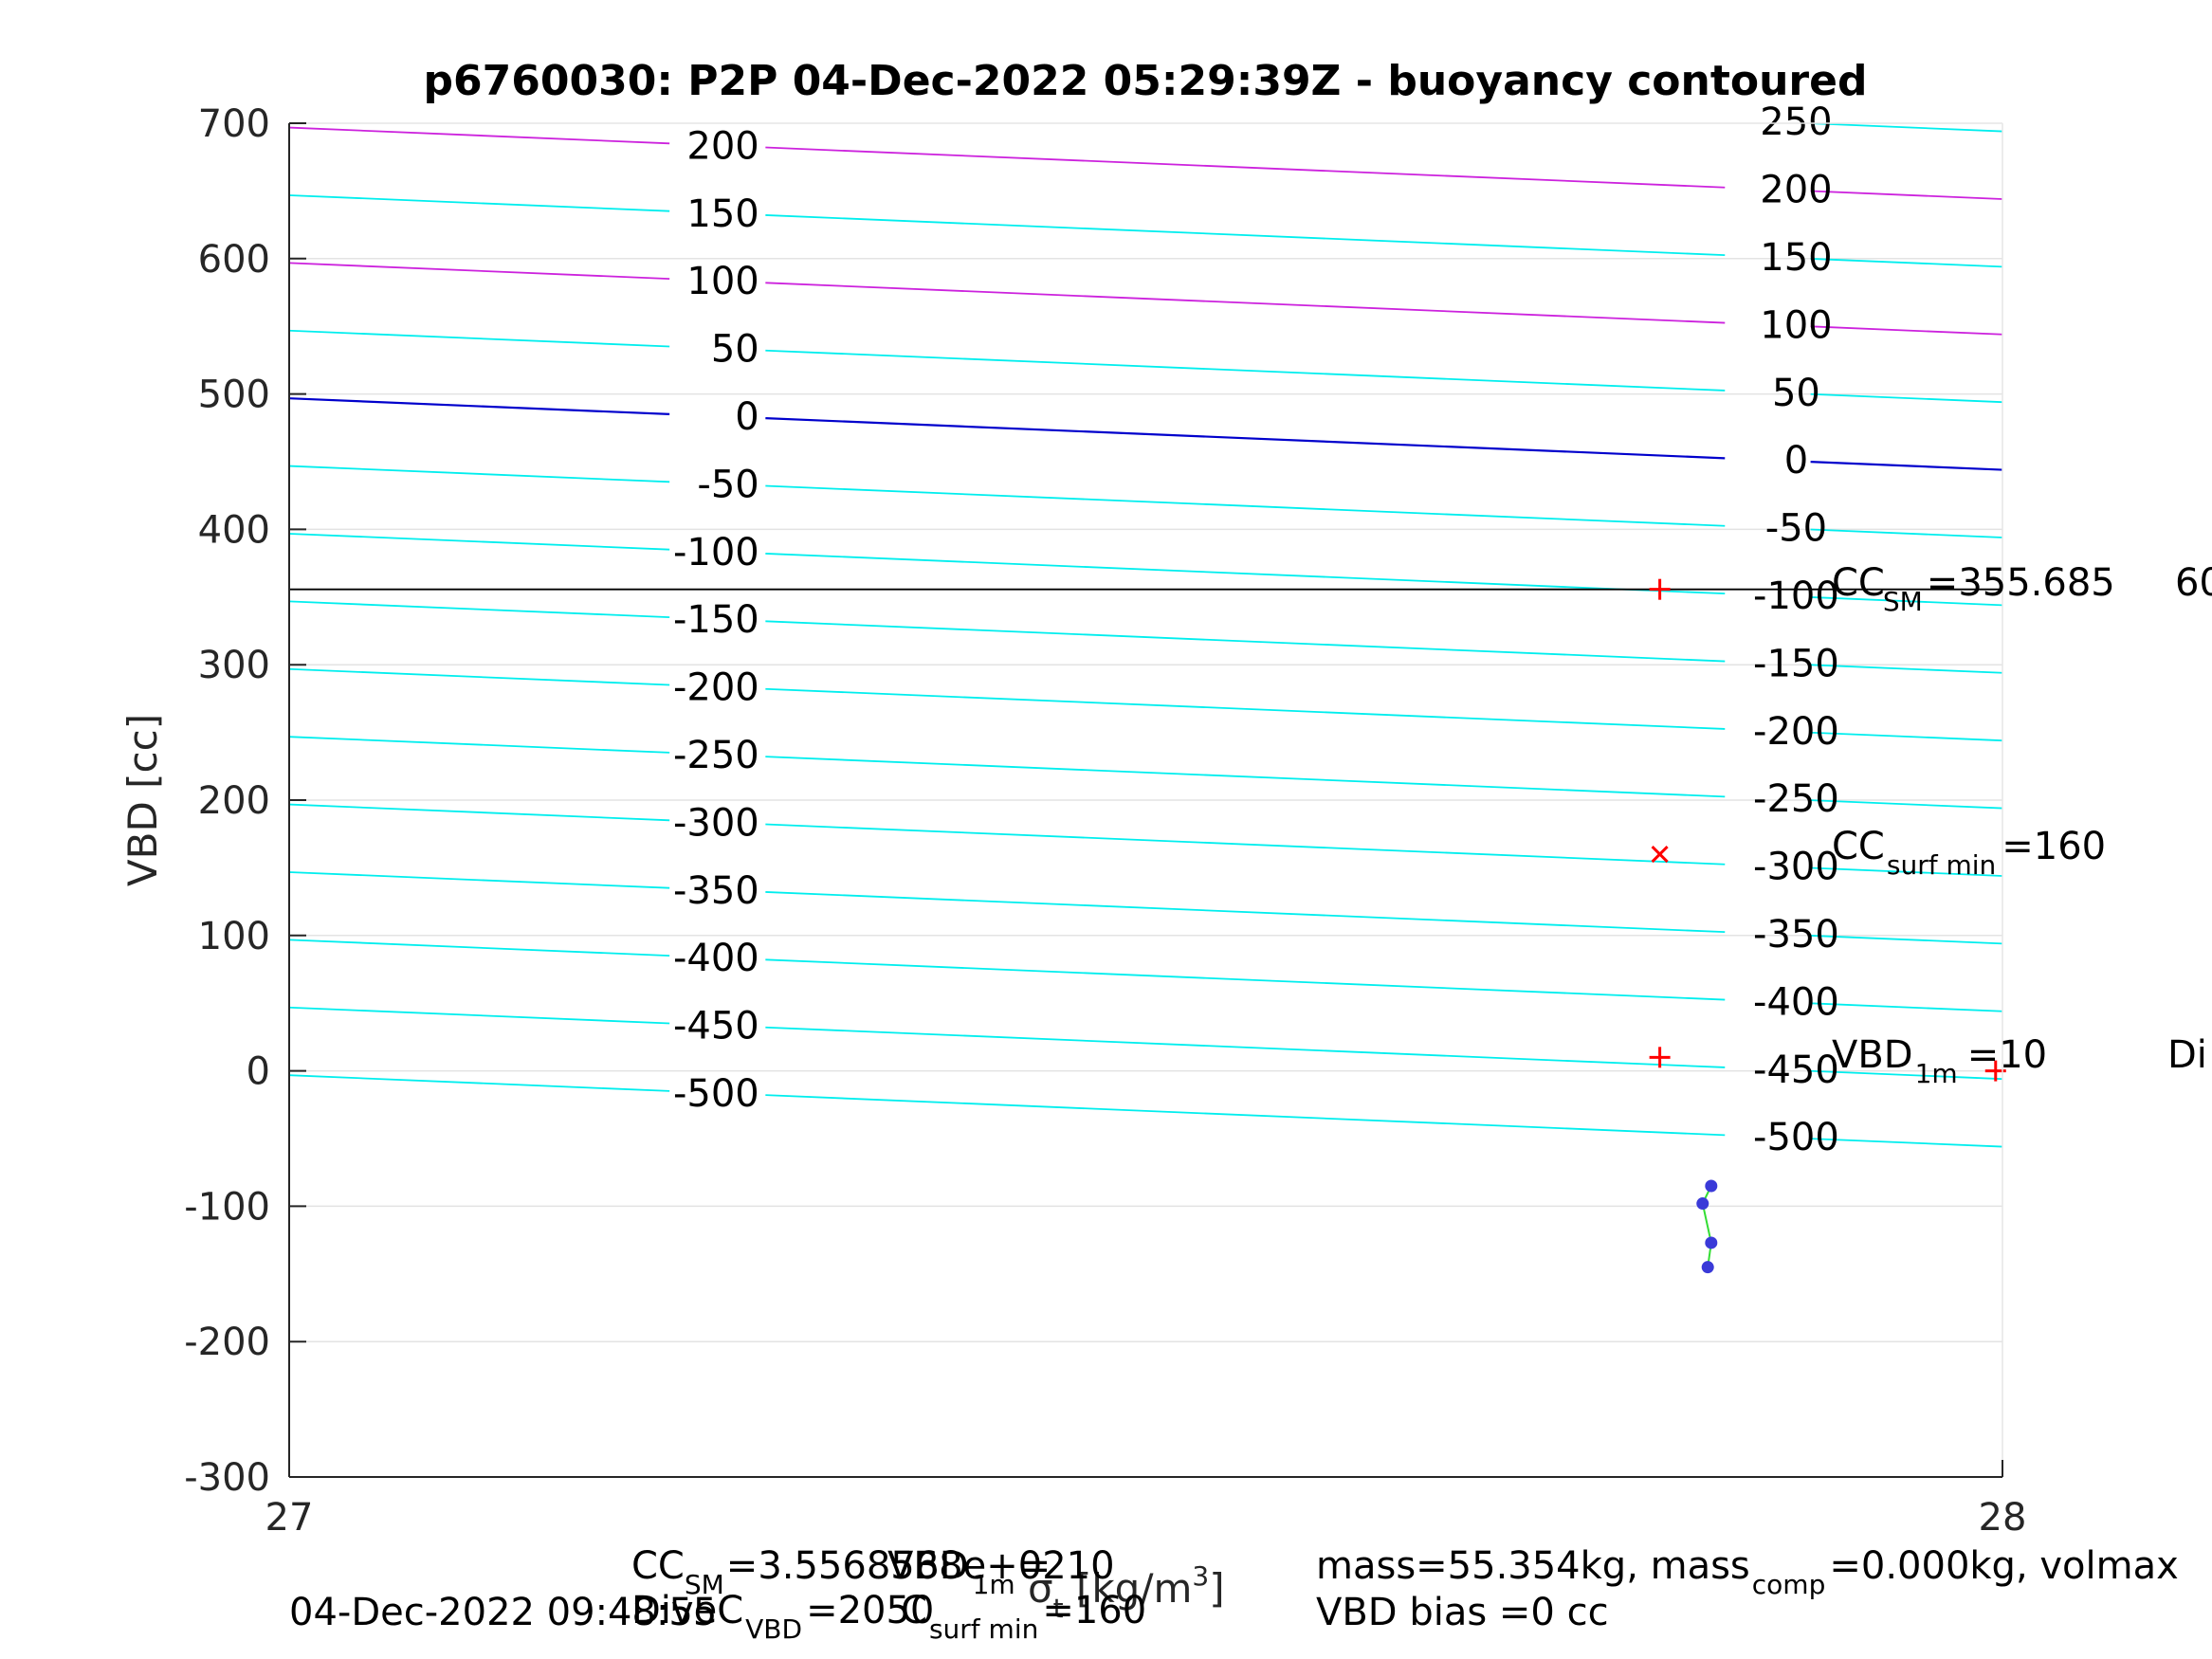  I want to click on contour-label-left: 150, so click(722, 214).